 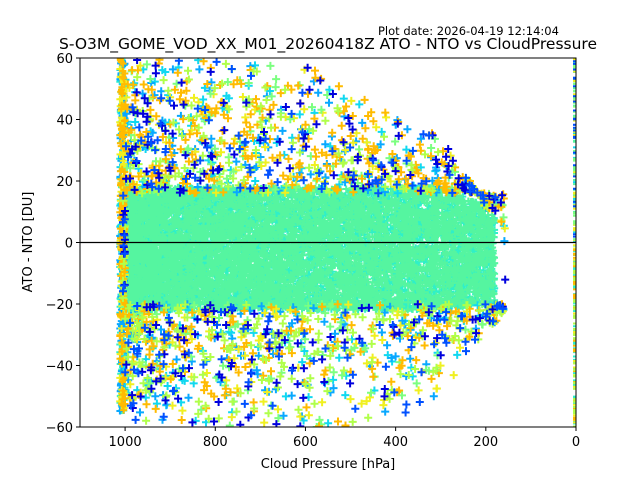 What do you see at coordinates (305, 442) in the screenshot?
I see `x-tick-label: 600` at bounding box center [305, 442].